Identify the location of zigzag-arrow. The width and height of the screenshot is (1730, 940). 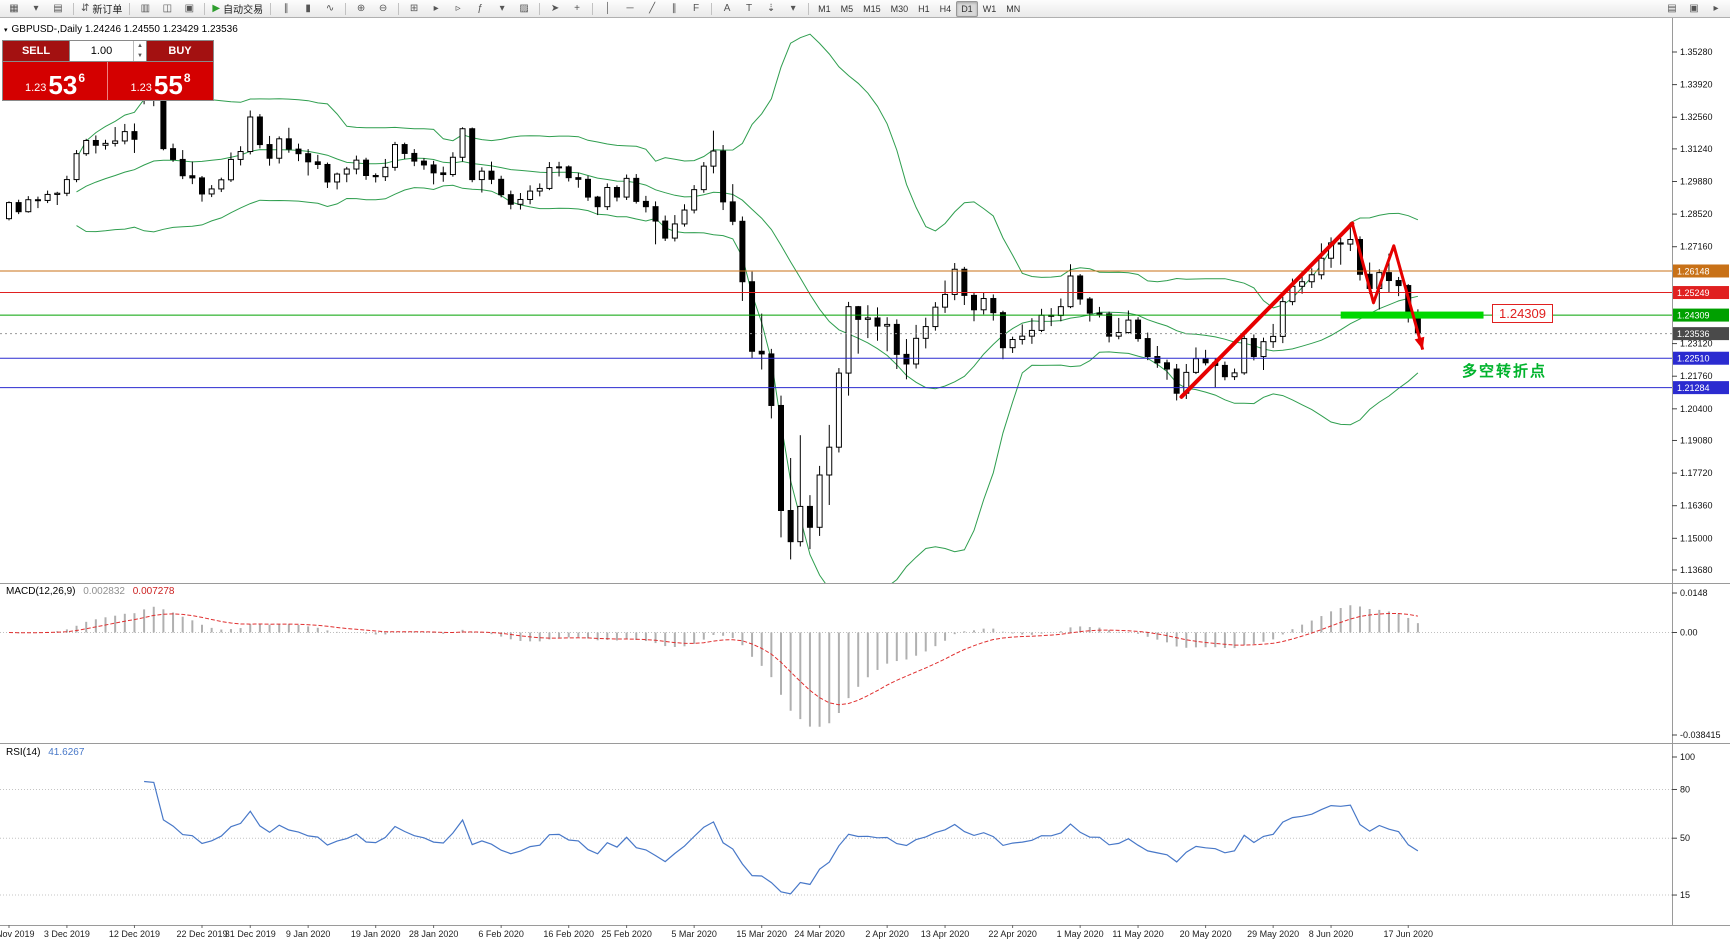
(1387, 287).